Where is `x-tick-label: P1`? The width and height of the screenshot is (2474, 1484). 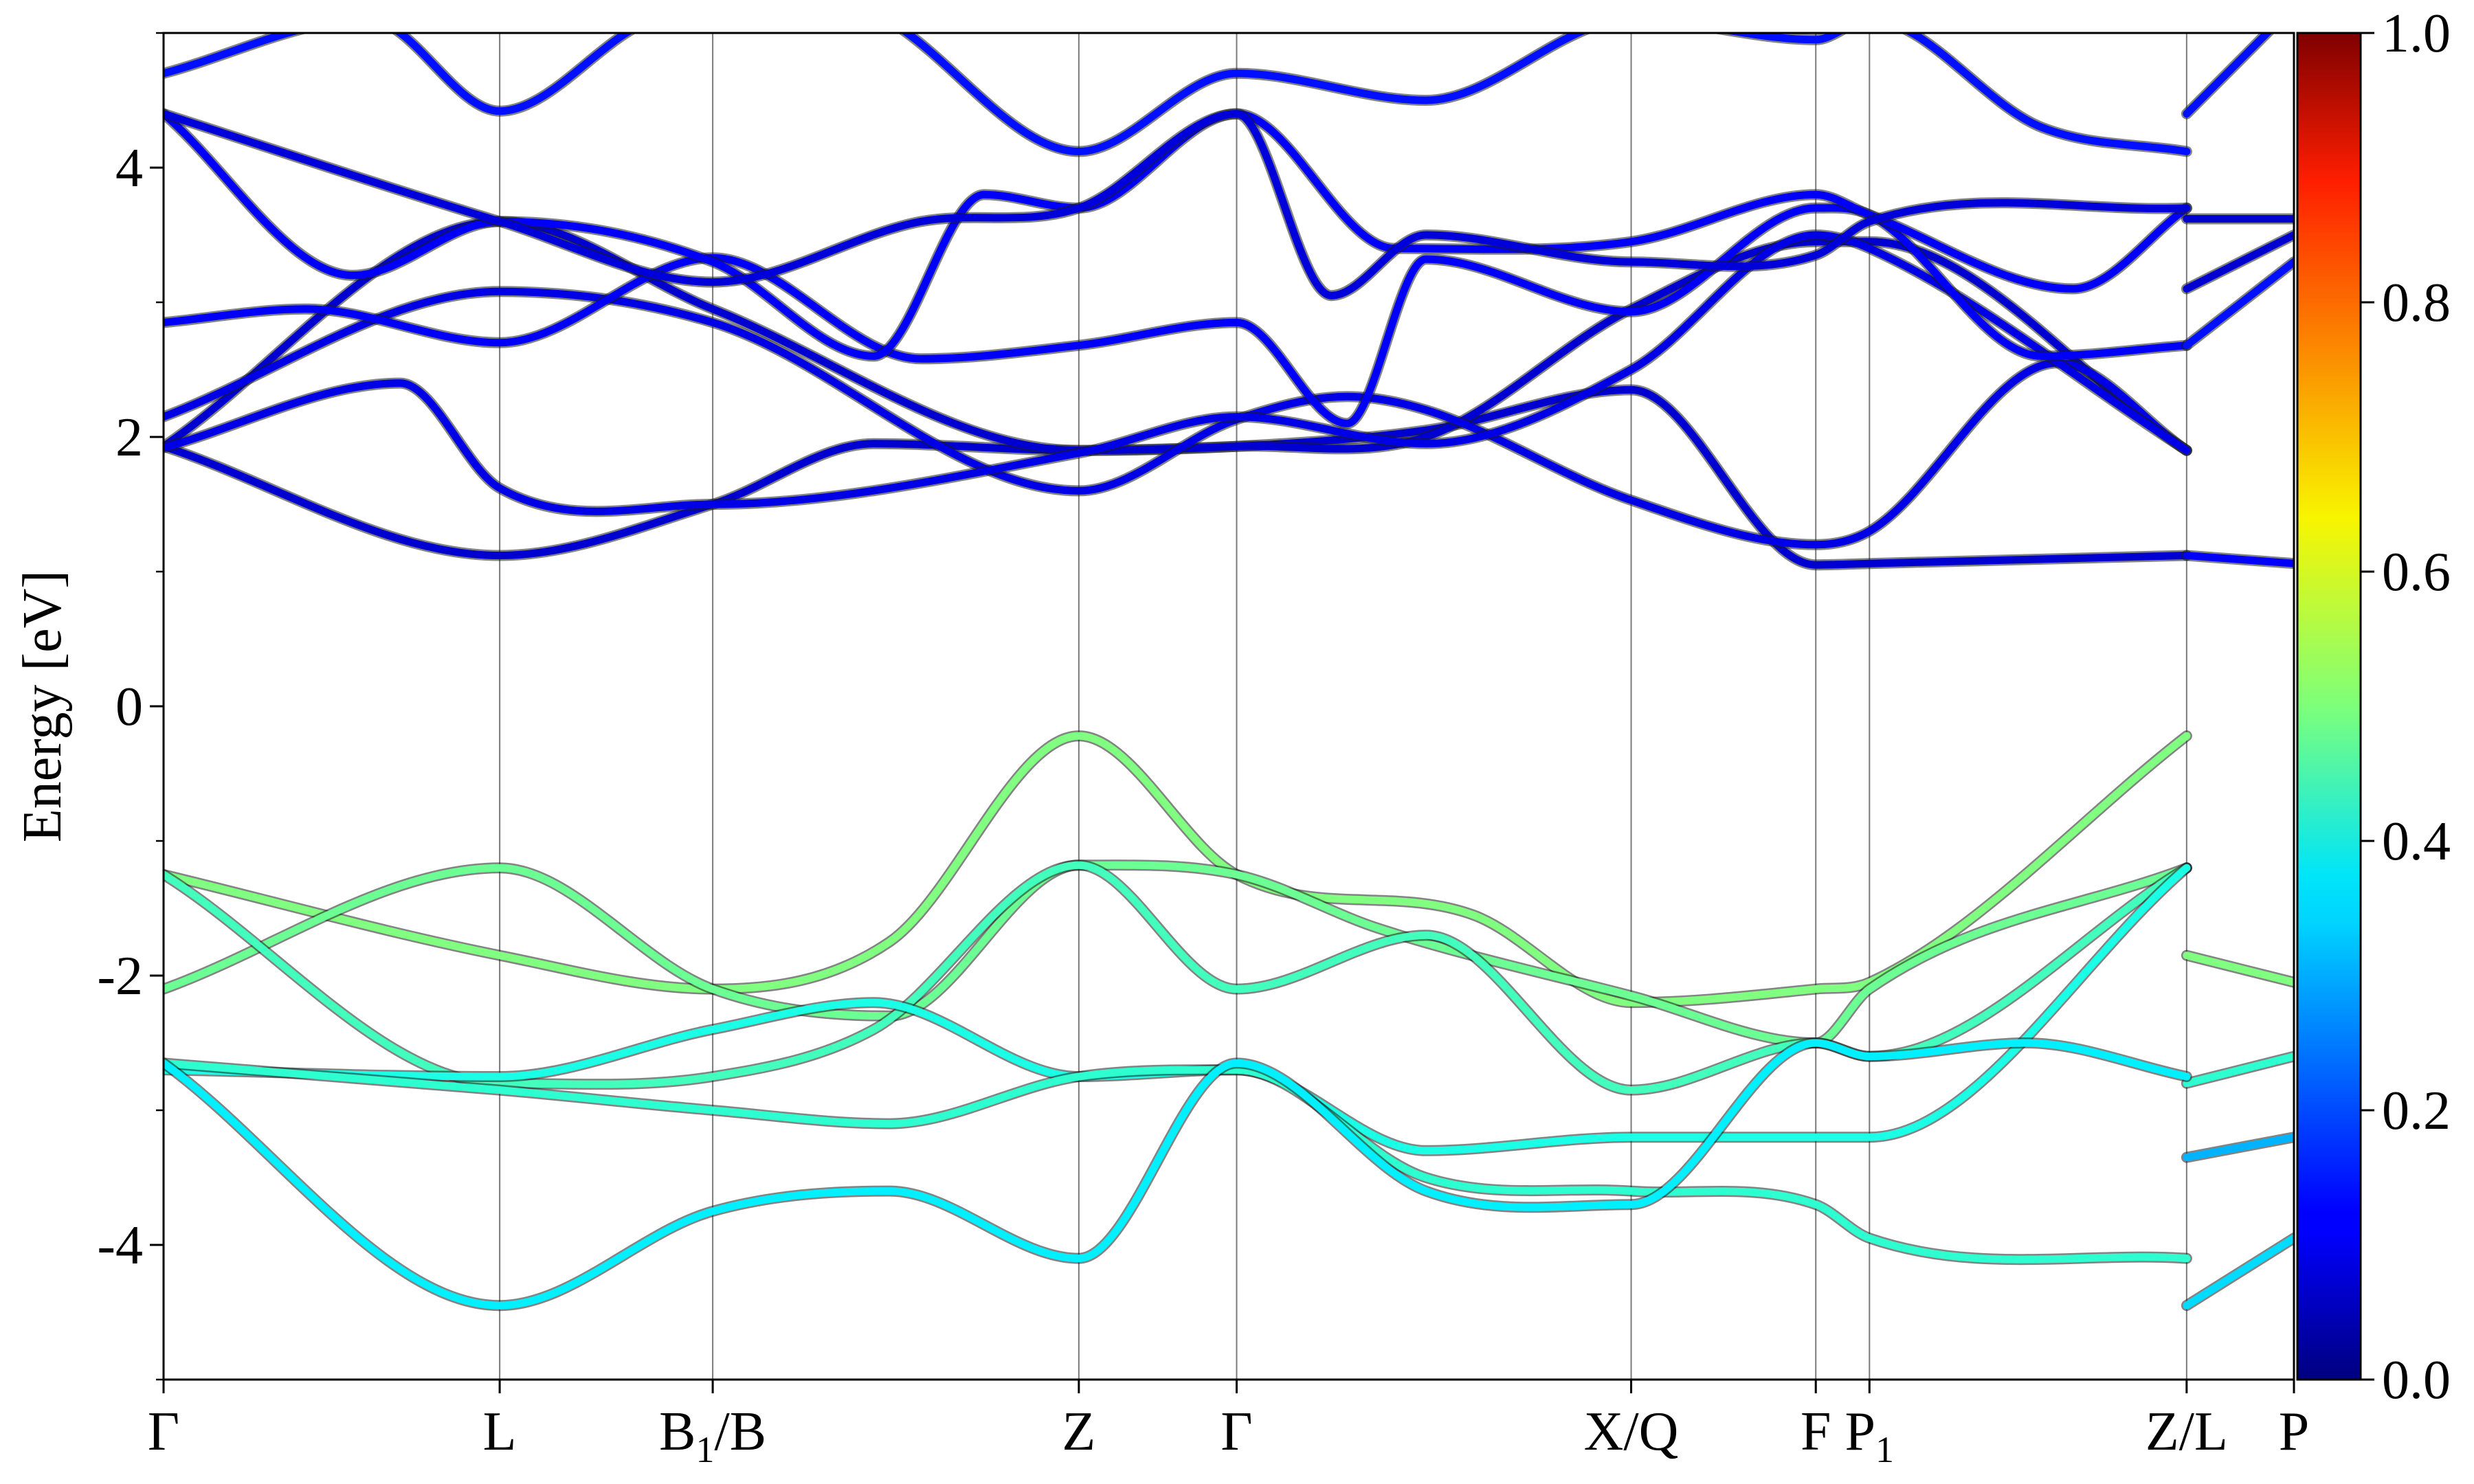
x-tick-label: P1 is located at coordinates (1870, 1436).